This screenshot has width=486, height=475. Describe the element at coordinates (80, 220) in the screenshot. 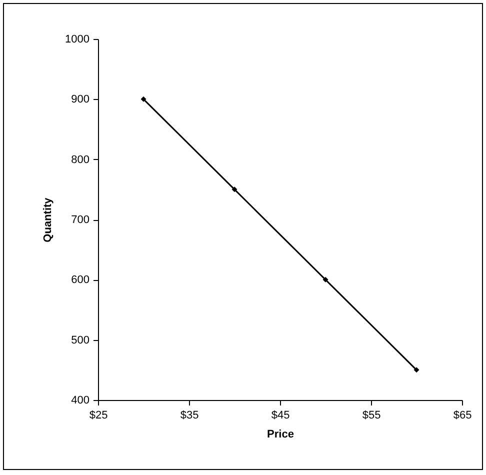

I see `y-tick-label: 700` at that location.